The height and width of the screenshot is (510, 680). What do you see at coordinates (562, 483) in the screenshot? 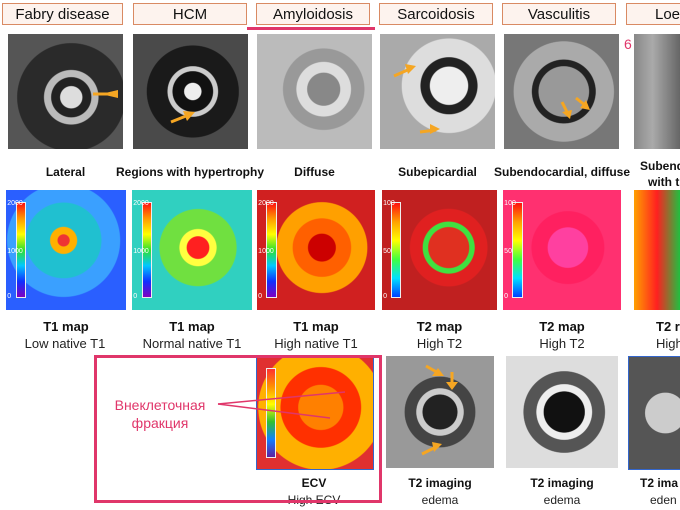
I see `bottom-title-vasculitis: T2 imaging` at bounding box center [562, 483].